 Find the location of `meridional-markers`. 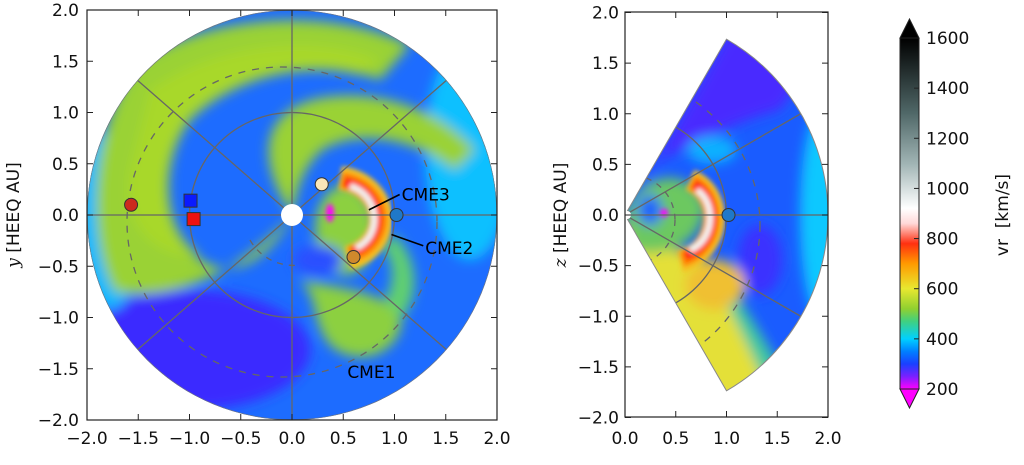

meridional-markers is located at coordinates (728, 215).